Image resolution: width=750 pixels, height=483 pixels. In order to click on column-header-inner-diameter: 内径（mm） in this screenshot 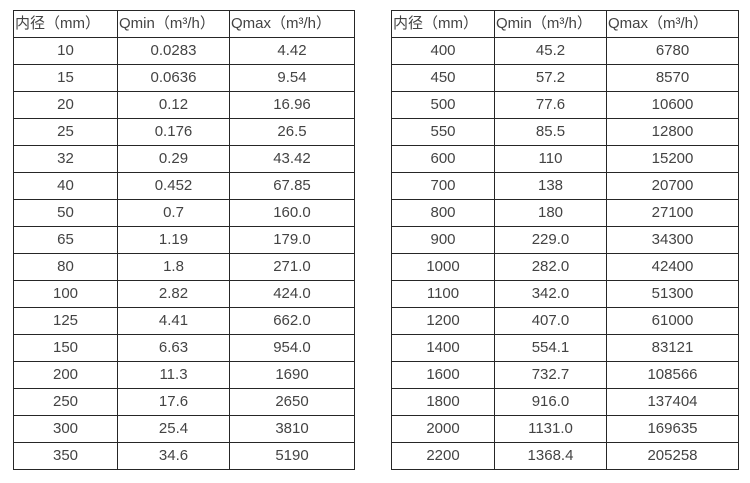, I will do `click(443, 24)`.